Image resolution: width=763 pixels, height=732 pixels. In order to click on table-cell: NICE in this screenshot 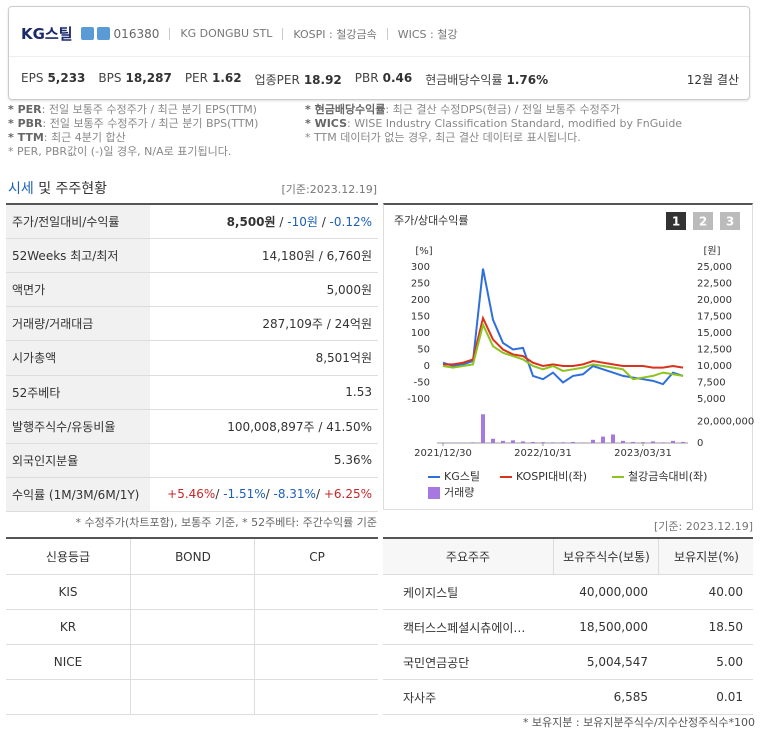, I will do `click(68, 662)`.